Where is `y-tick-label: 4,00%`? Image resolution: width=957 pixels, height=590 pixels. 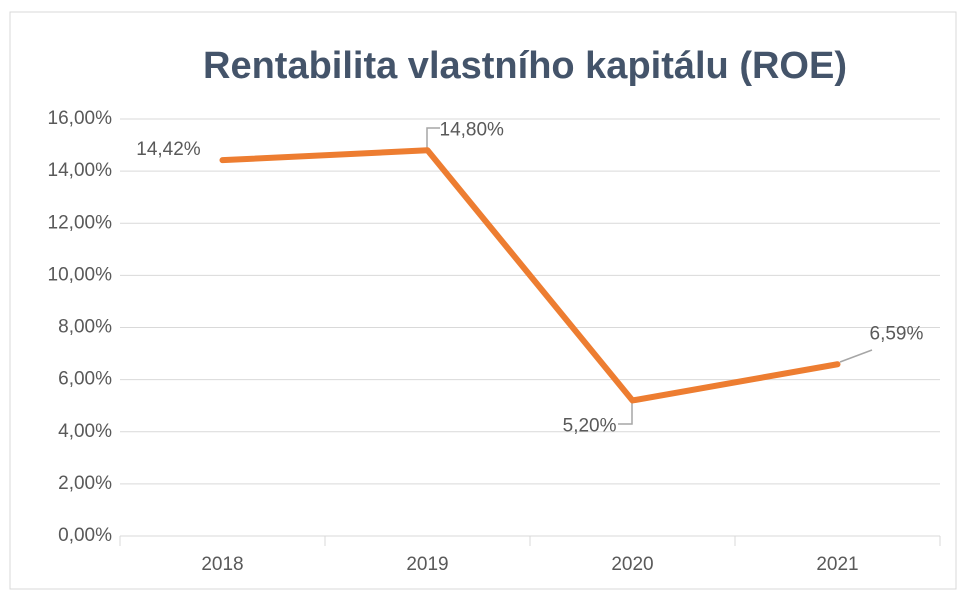
y-tick-label: 4,00% is located at coordinates (85, 431).